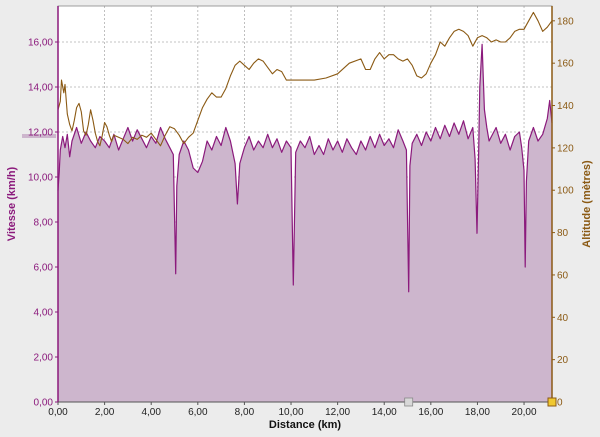 This screenshot has width=600, height=437. Describe the element at coordinates (477, 412) in the screenshot. I see `x-tick-label: 18,00` at that location.